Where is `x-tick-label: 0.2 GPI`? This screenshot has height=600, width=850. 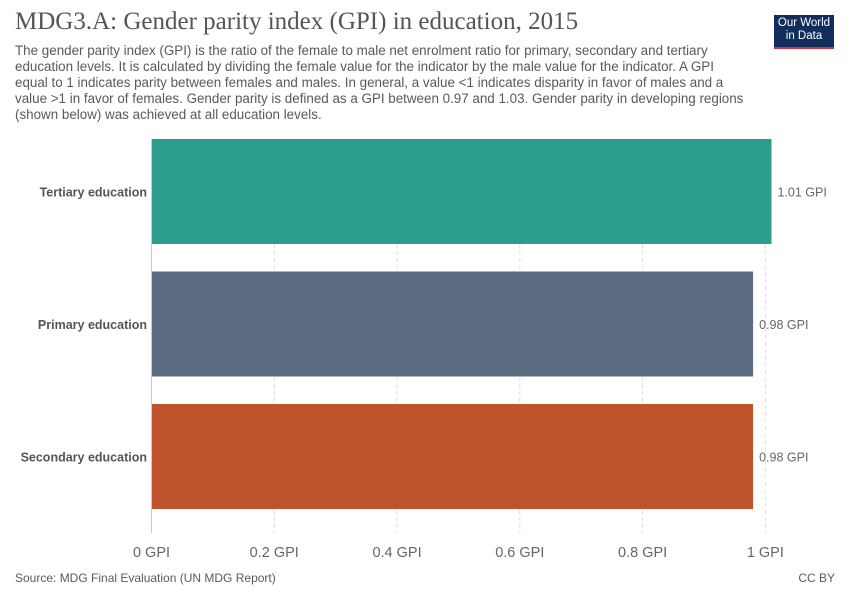 x-tick-label: 0.2 GPI is located at coordinates (274, 553).